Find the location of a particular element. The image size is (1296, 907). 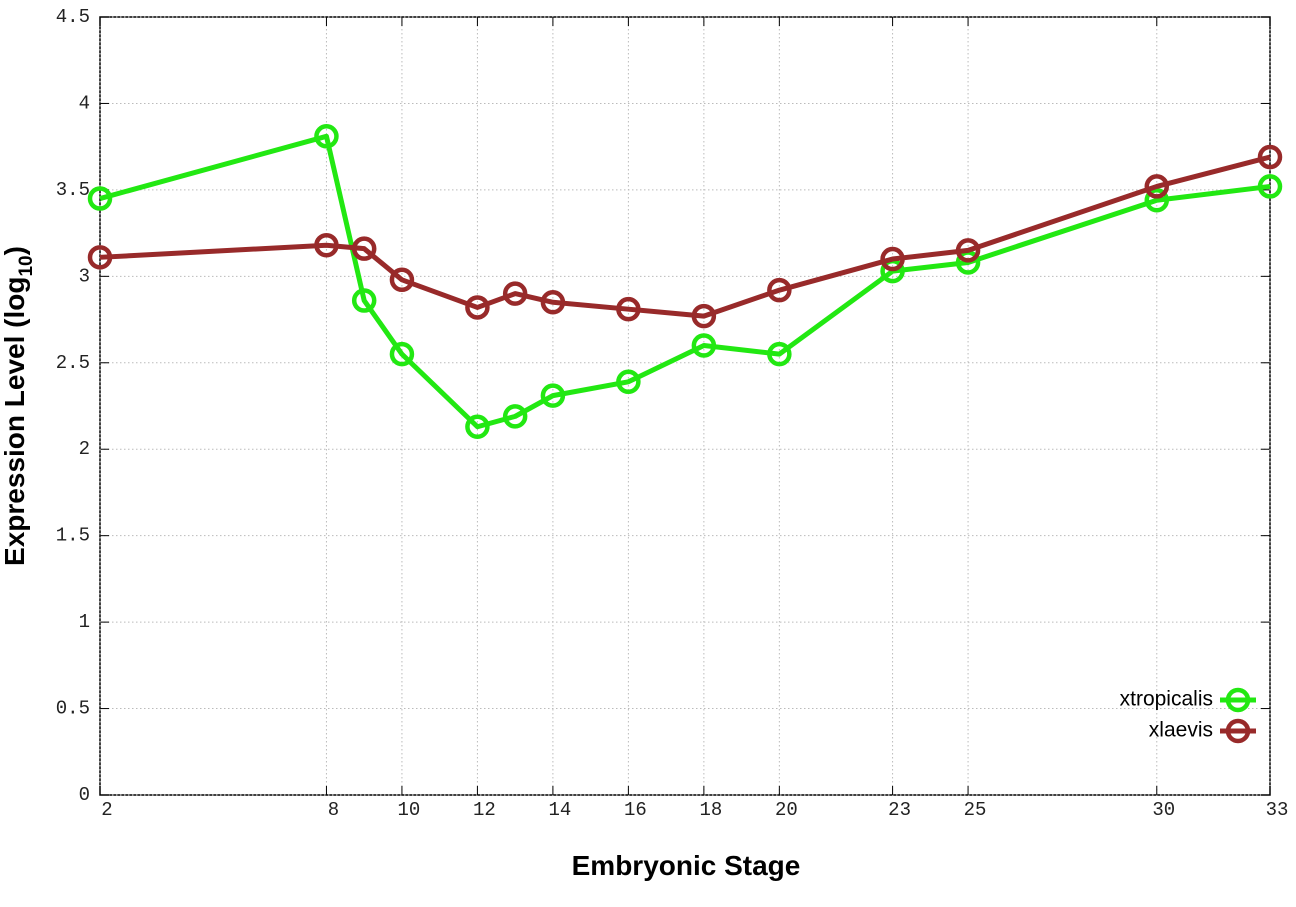

y-tick-label: 0.5 is located at coordinates (73, 709).